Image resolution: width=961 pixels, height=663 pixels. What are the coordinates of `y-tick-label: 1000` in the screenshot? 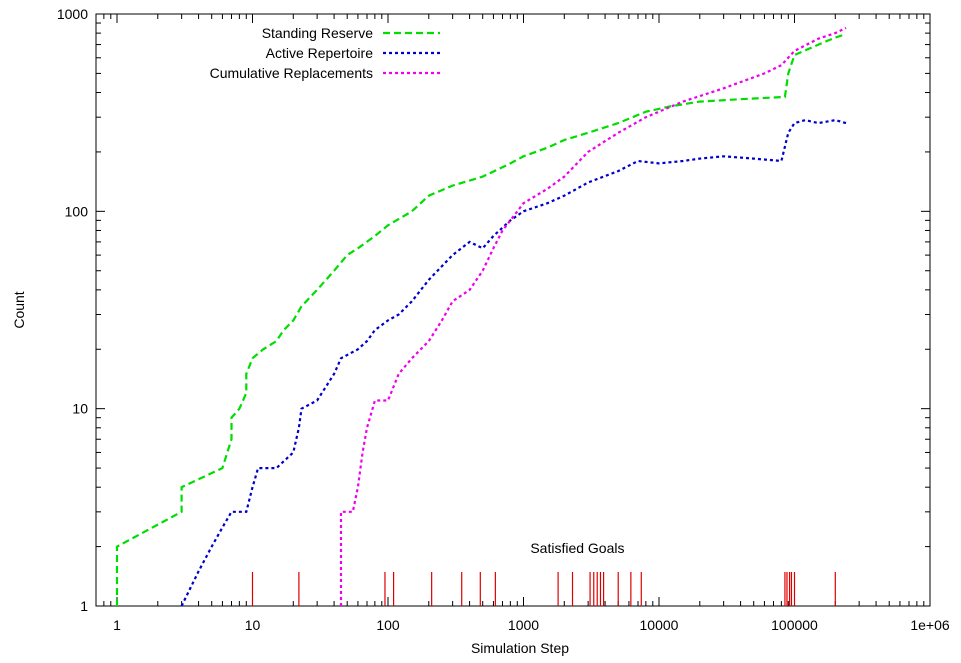 It's located at (72, 14).